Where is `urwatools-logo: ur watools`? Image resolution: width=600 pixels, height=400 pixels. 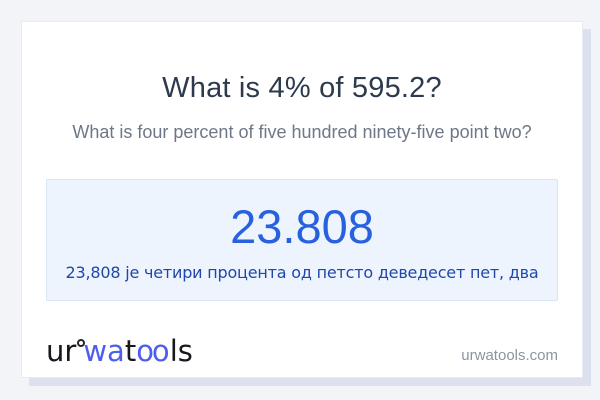
urwatools-logo: ur watools is located at coordinates (119, 351).